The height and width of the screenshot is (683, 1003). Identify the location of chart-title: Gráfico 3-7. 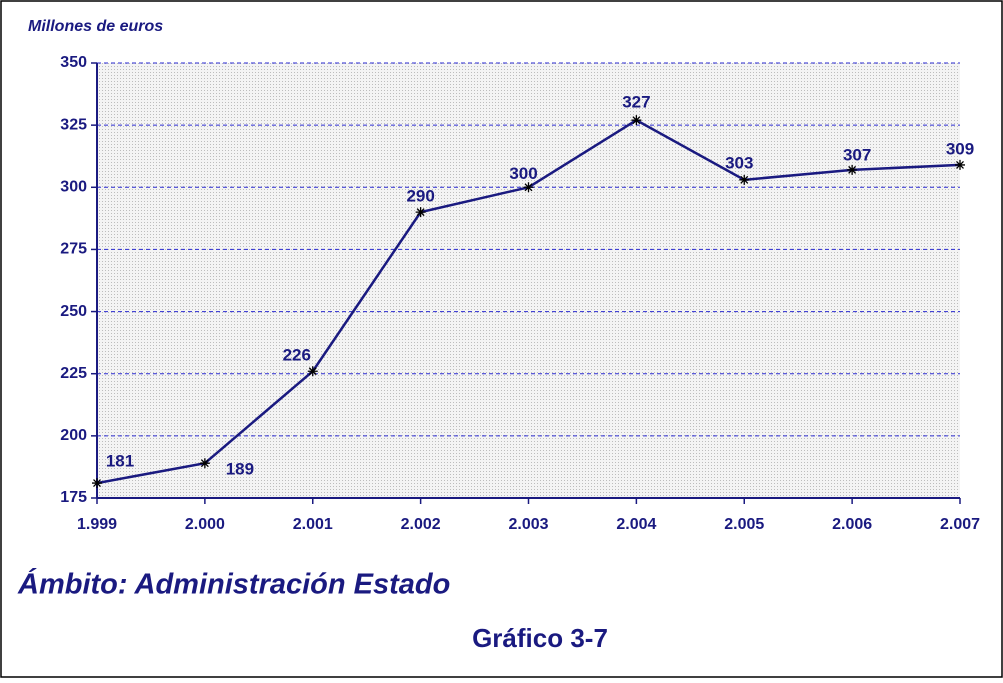
(540, 638).